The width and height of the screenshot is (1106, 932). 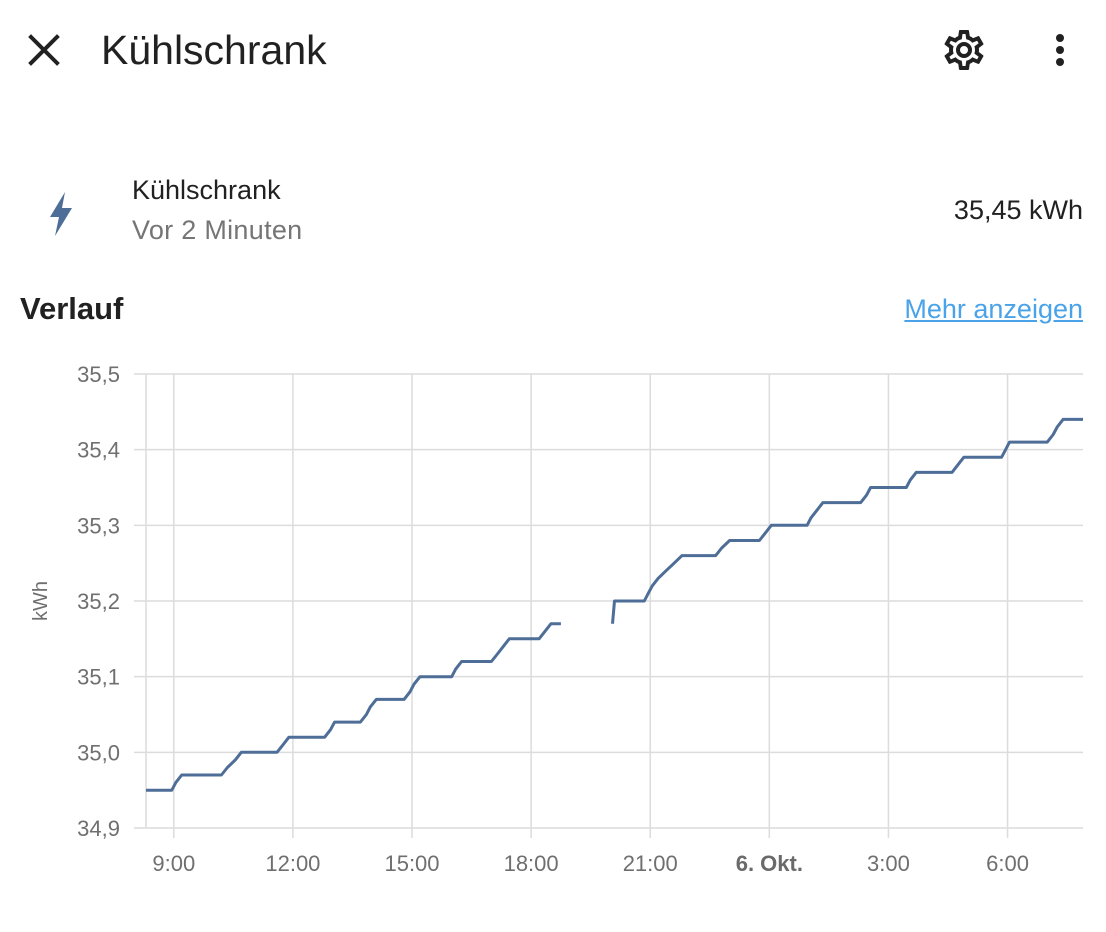 I want to click on y-tick-label: 35,5, so click(x=98, y=374).